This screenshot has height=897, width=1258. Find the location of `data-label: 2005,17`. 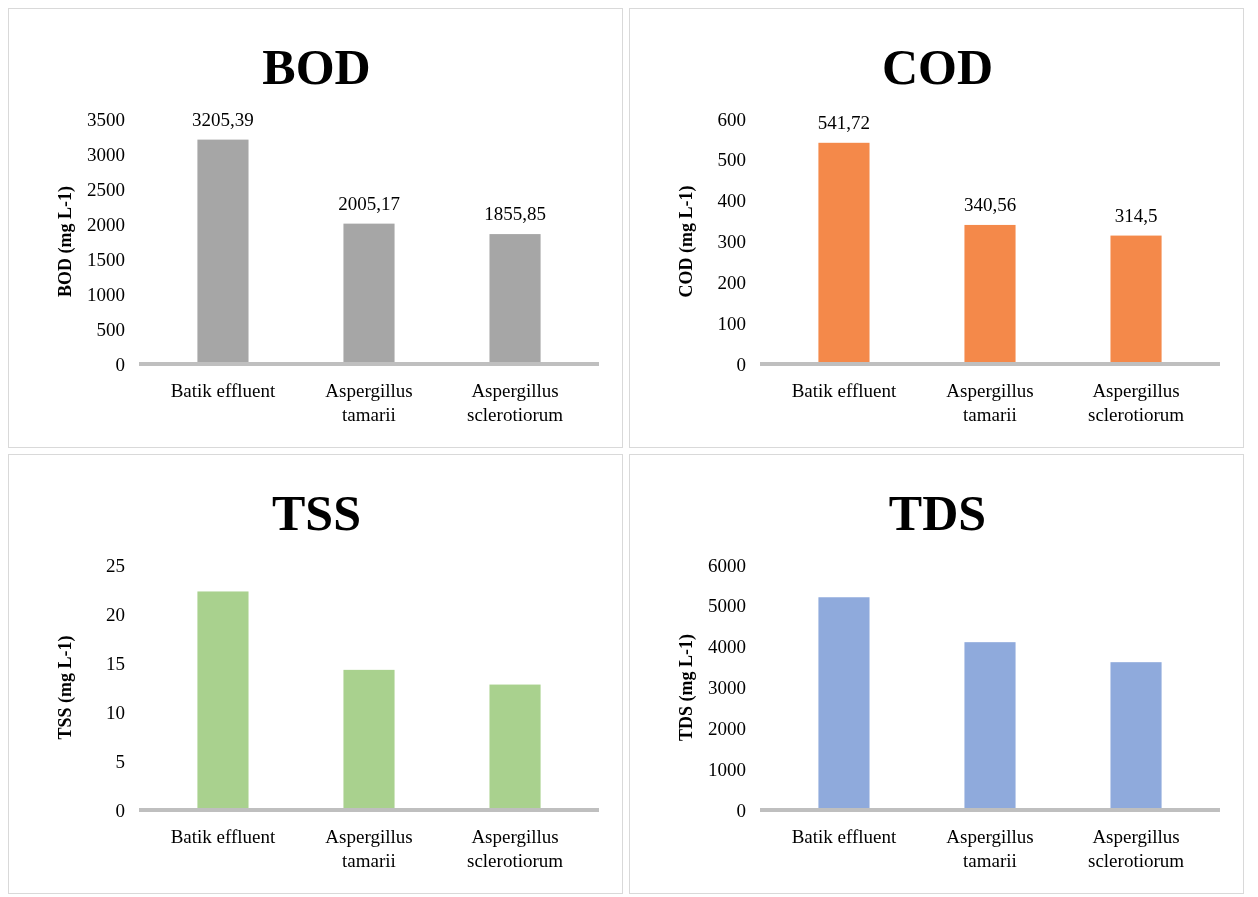

data-label: 2005,17 is located at coordinates (369, 203).